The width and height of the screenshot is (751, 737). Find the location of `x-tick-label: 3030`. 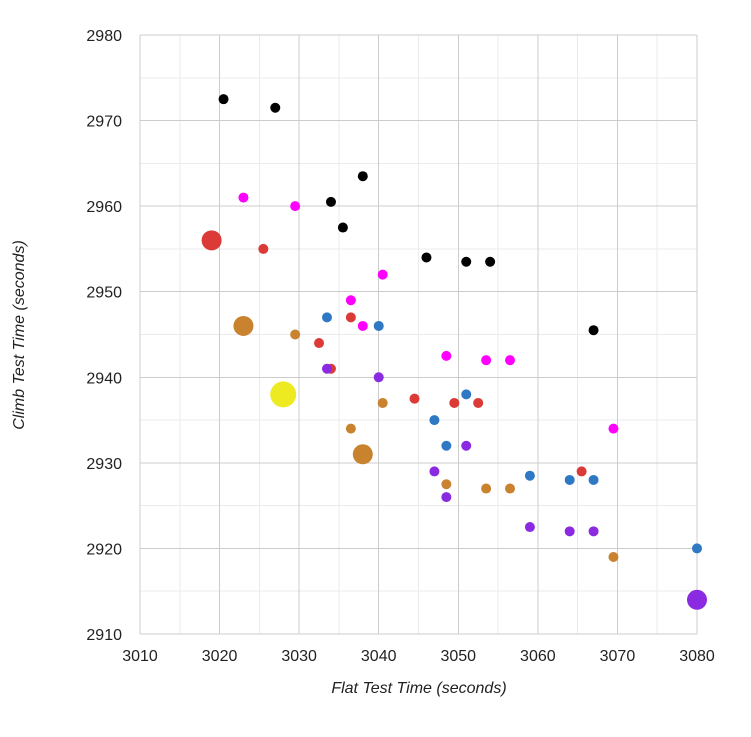

x-tick-label: 3030 is located at coordinates (299, 656).